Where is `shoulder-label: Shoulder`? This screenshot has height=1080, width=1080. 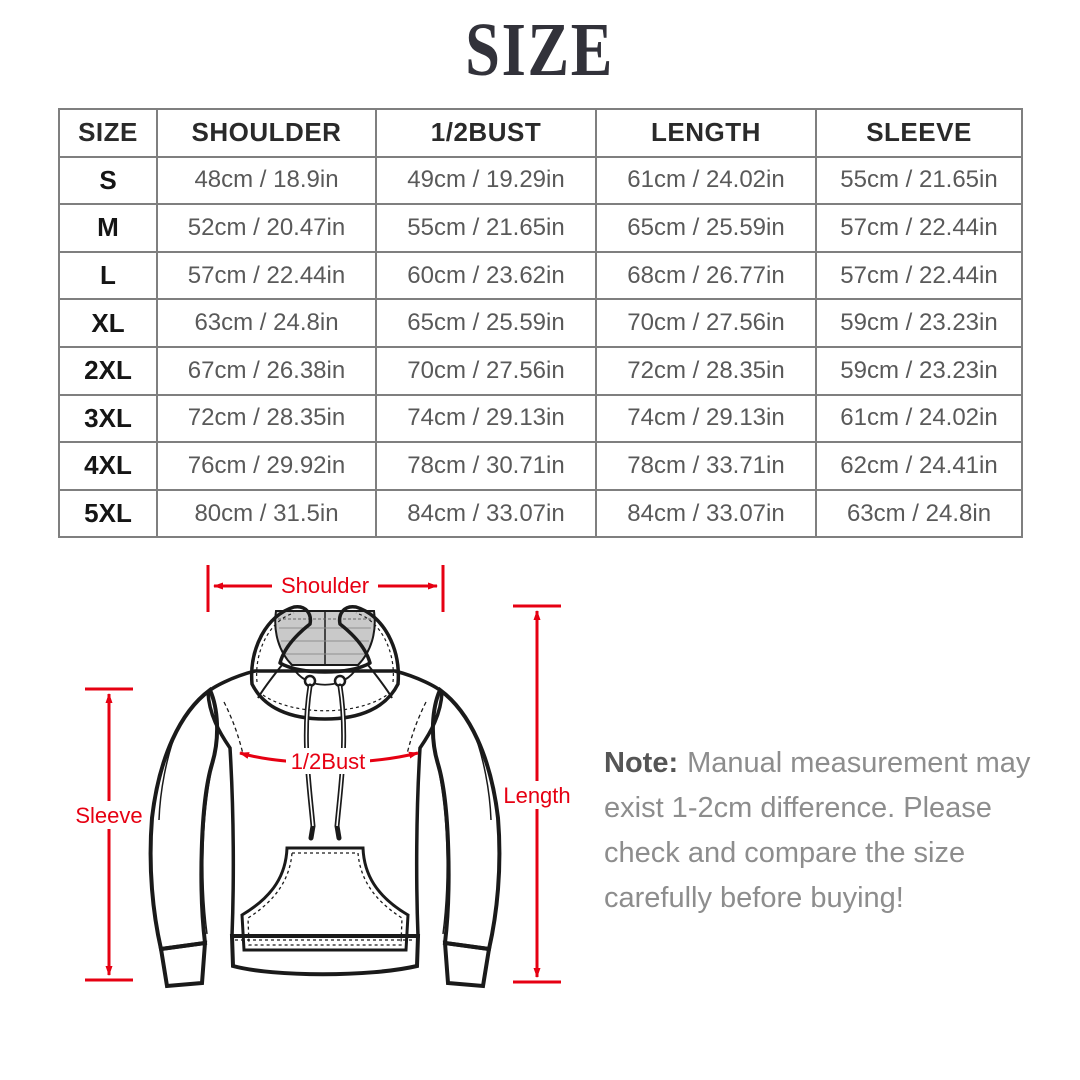
shoulder-label: Shoulder is located at coordinates (325, 585).